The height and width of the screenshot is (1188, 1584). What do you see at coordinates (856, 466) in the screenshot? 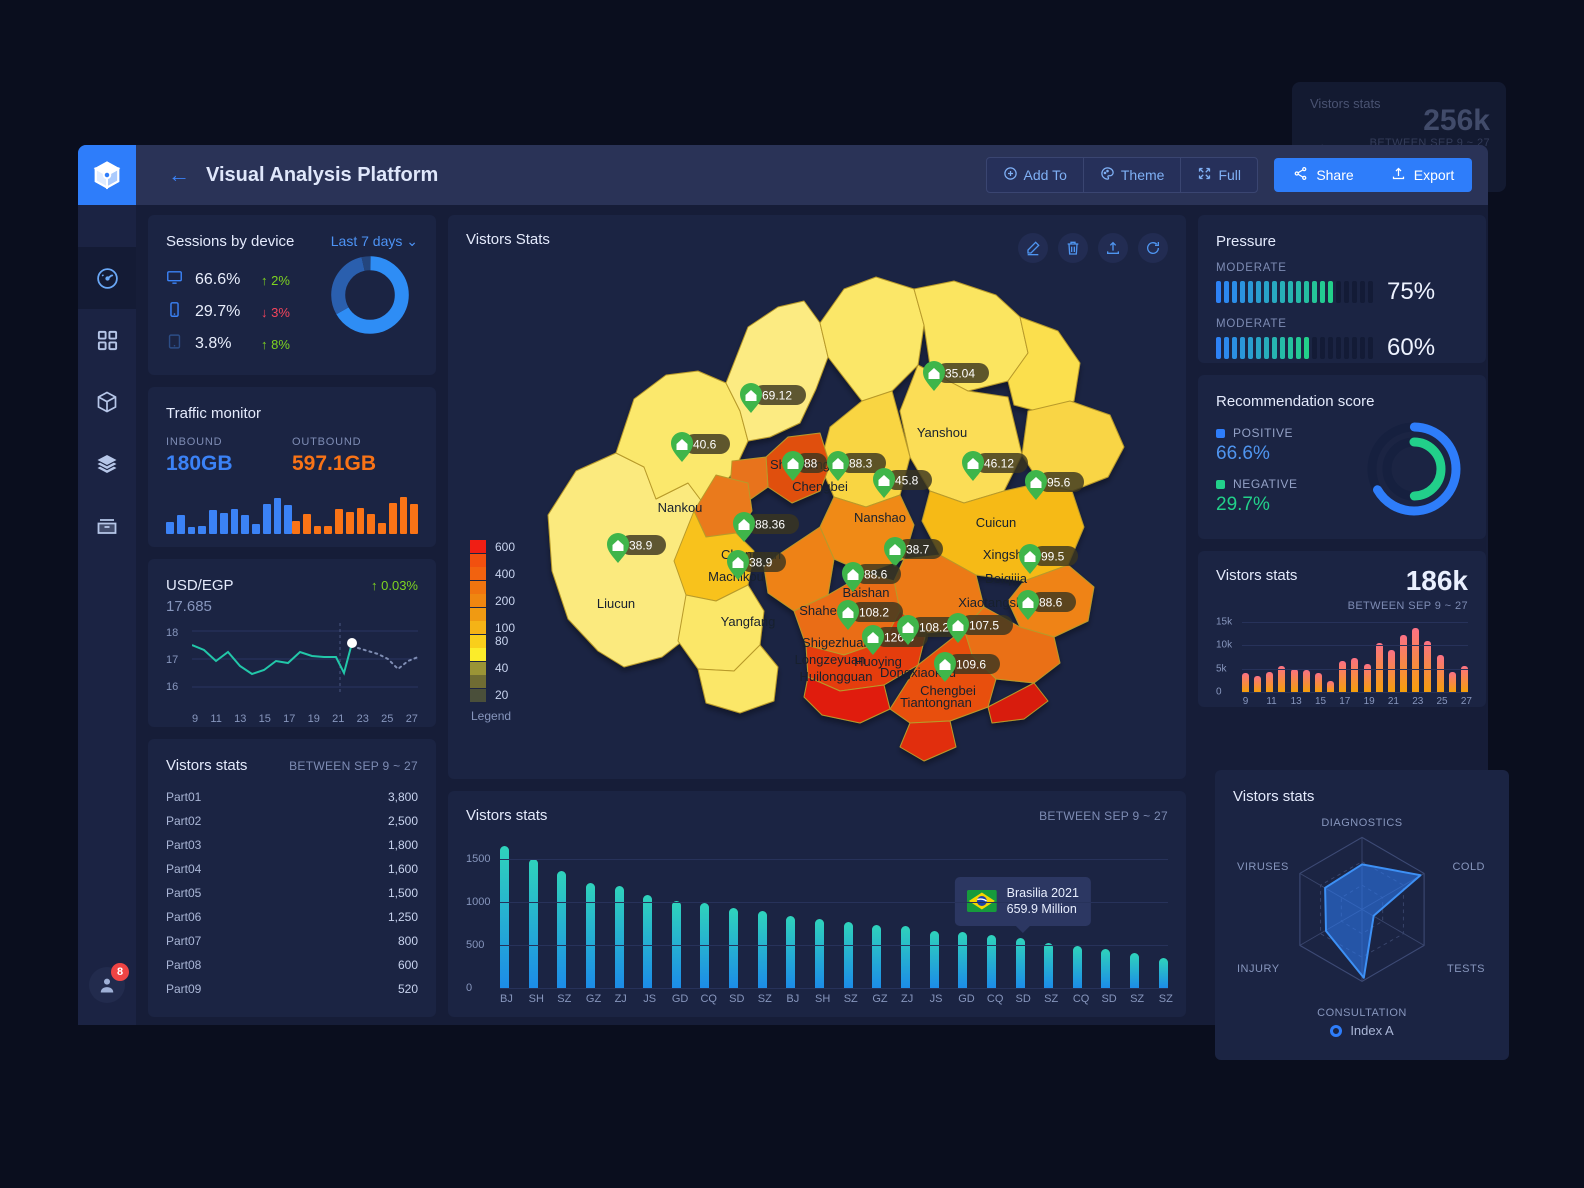
I see `map-pin: 88.3` at bounding box center [856, 466].